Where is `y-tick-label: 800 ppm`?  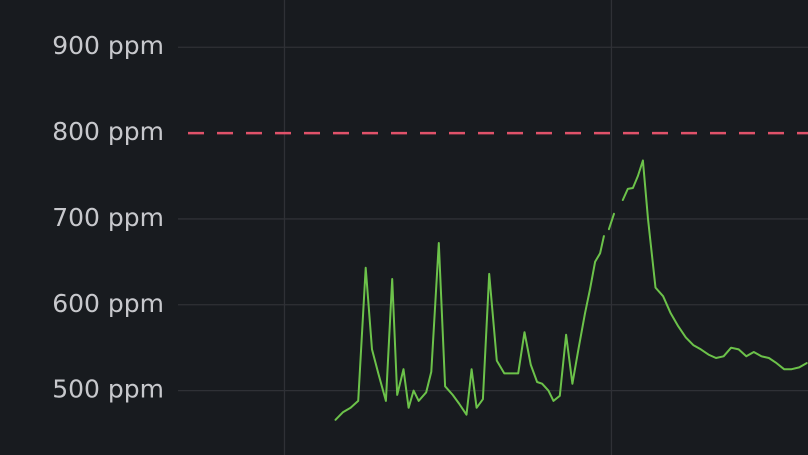 y-tick-label: 800 ppm is located at coordinates (108, 131).